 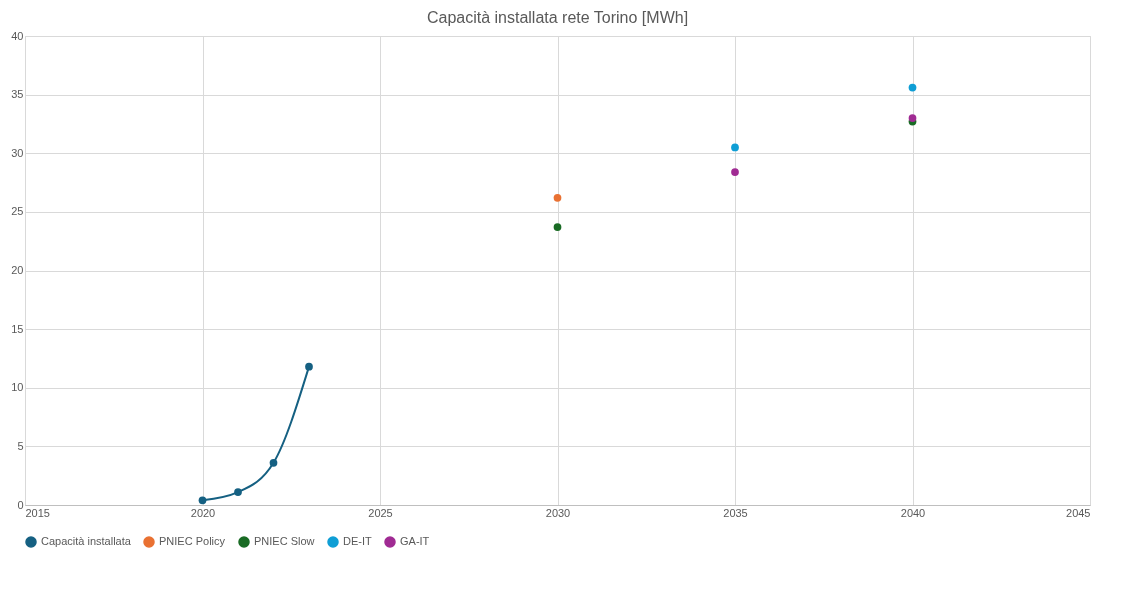 I want to click on x-tick-label: 2020, so click(x=203, y=512).